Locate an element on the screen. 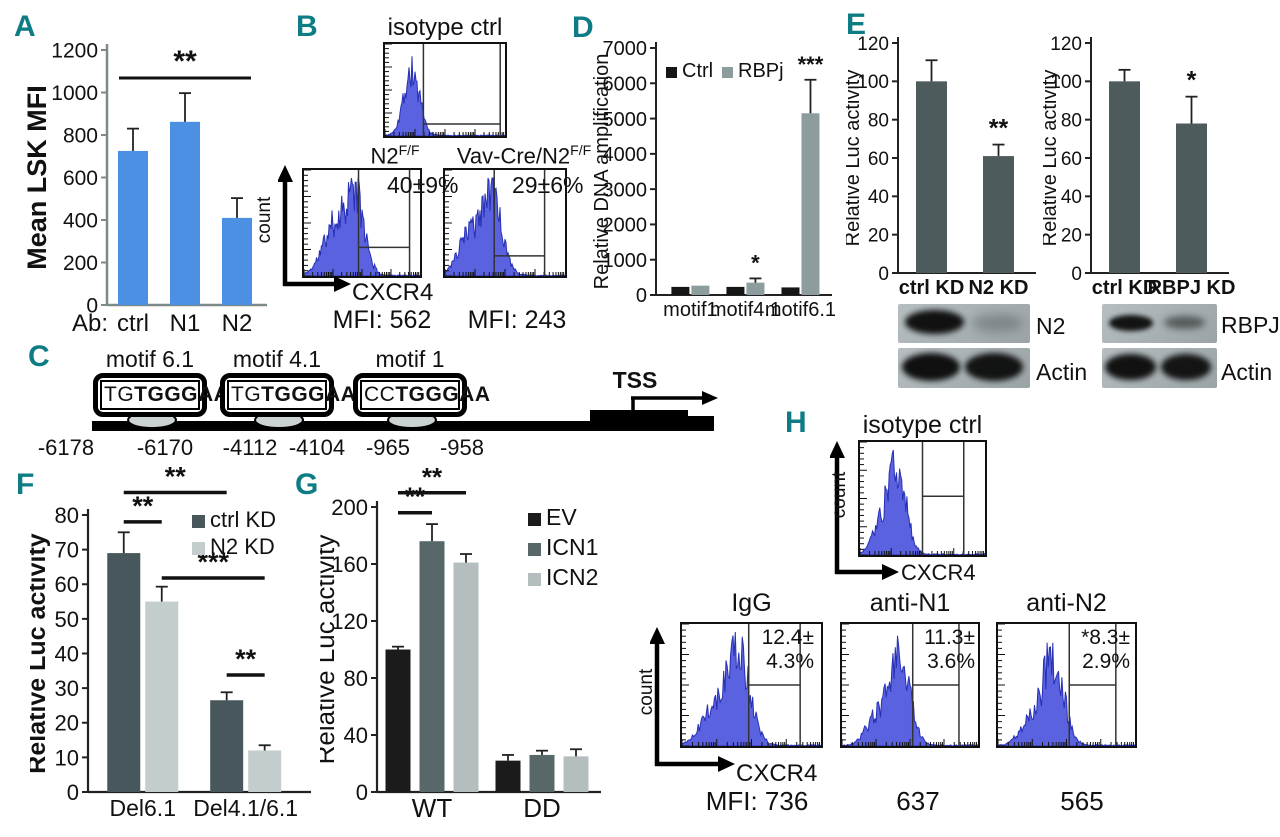 The height and width of the screenshot is (837, 1280). svg-text: 100 is located at coordinates (873, 82).